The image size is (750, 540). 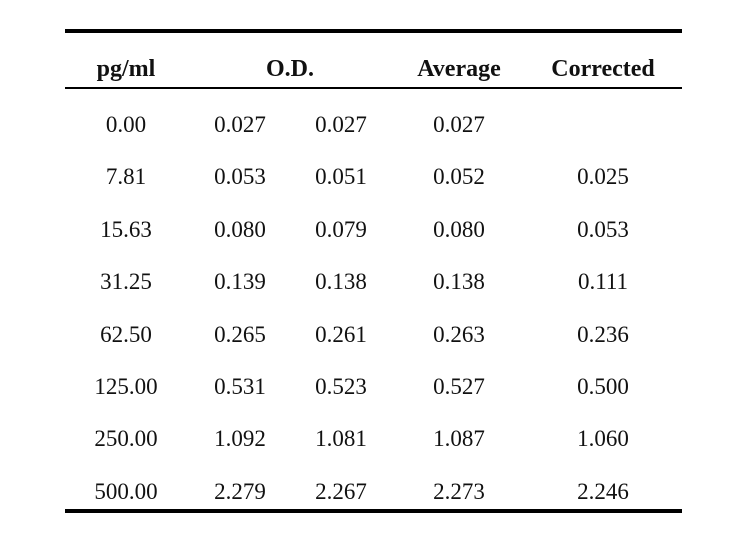 What do you see at coordinates (603, 334) in the screenshot?
I see `cell-corrected: 0.236` at bounding box center [603, 334].